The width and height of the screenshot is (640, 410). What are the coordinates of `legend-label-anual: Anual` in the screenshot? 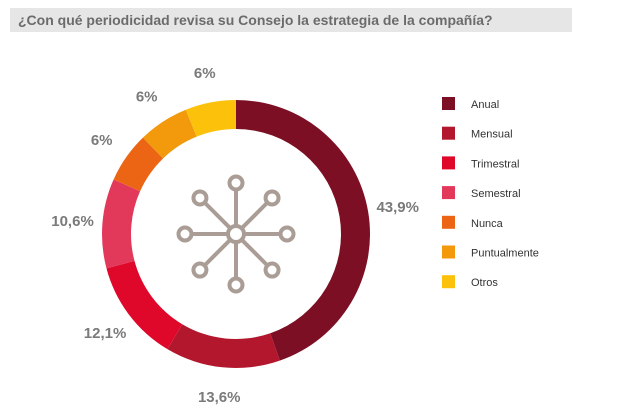 It's located at (485, 105).